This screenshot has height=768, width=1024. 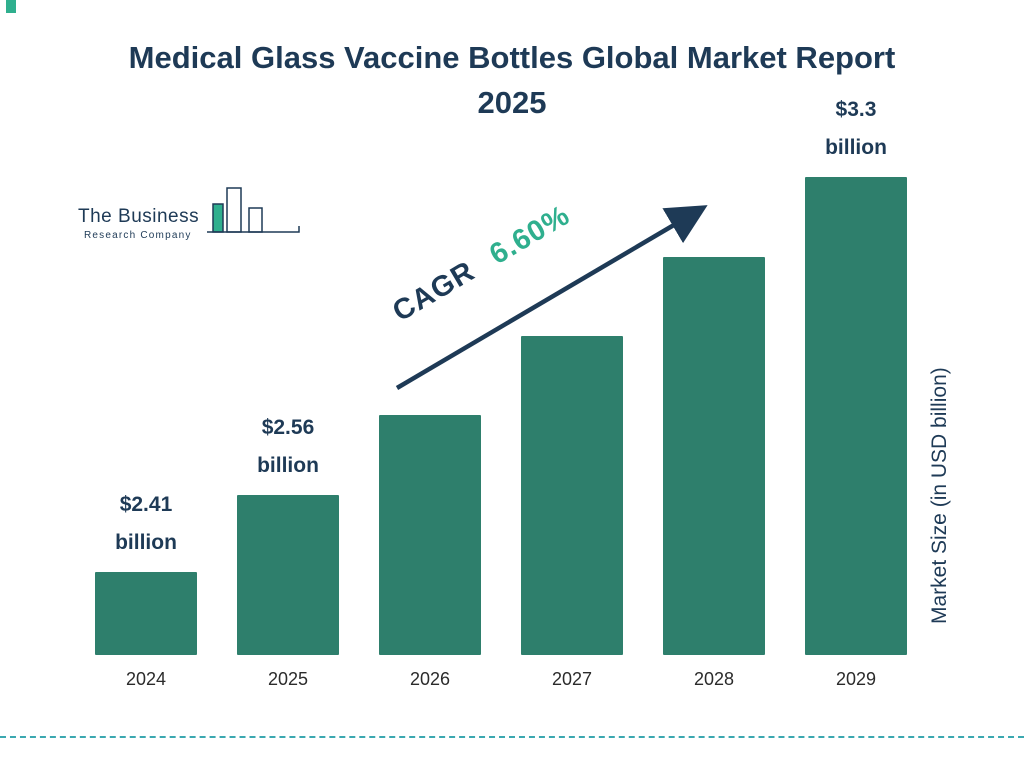 What do you see at coordinates (714, 679) in the screenshot?
I see `x-label-2028: 2028` at bounding box center [714, 679].